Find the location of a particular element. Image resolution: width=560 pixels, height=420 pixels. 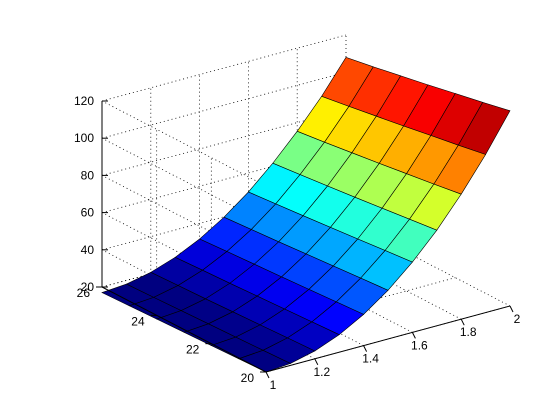

y-tick-label: 22 is located at coordinates (193, 350).